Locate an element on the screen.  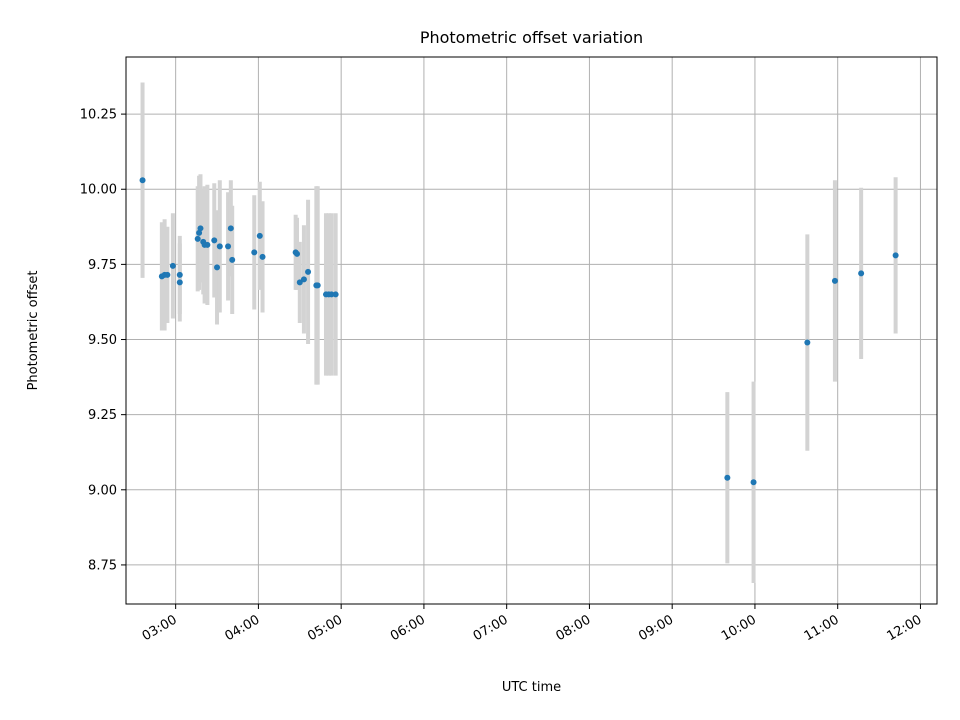
x-tick-label: 06:00 is located at coordinates (408, 628).